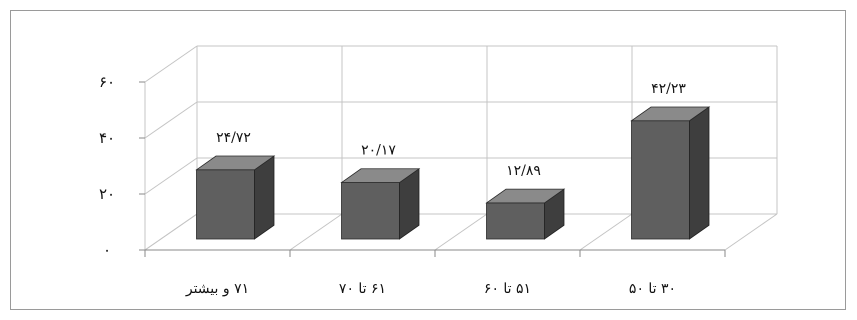 This screenshot has height=320, width=857. I want to click on x-category-label-0: ۷۱ و بیشتر, so click(217, 289).